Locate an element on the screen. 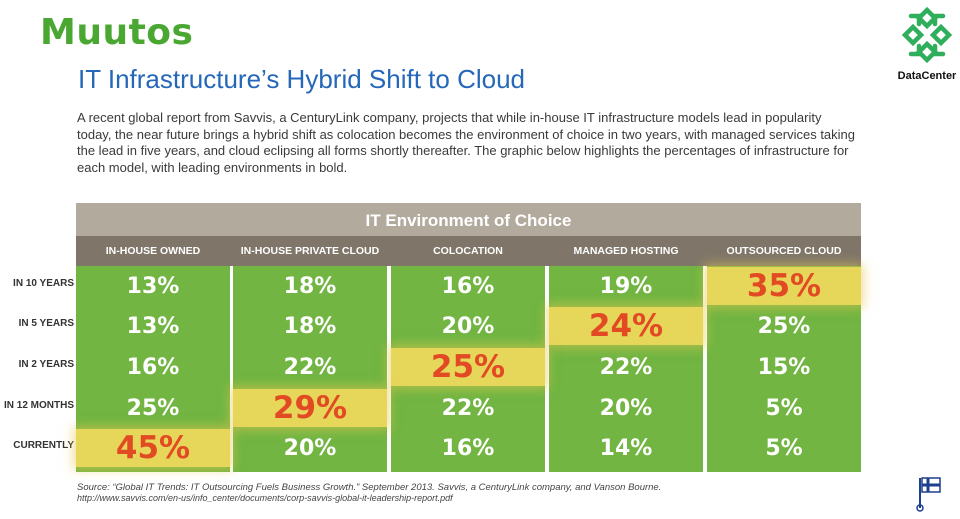  logo-label: DataCenter is located at coordinates (927, 76).